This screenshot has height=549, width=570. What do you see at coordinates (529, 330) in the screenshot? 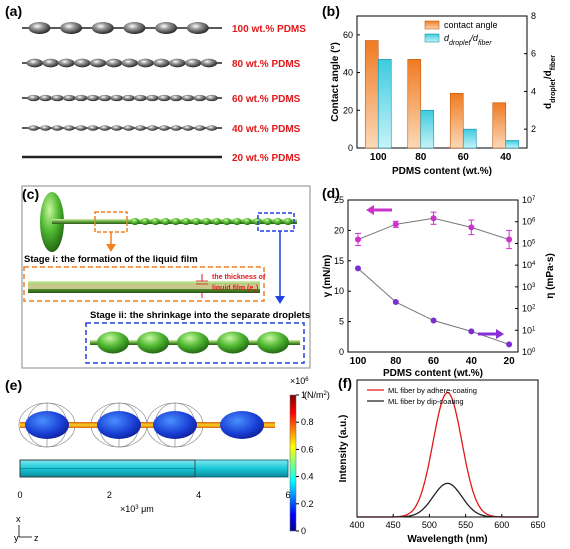
I see `y2-tick-label: 10¹` at bounding box center [529, 330].